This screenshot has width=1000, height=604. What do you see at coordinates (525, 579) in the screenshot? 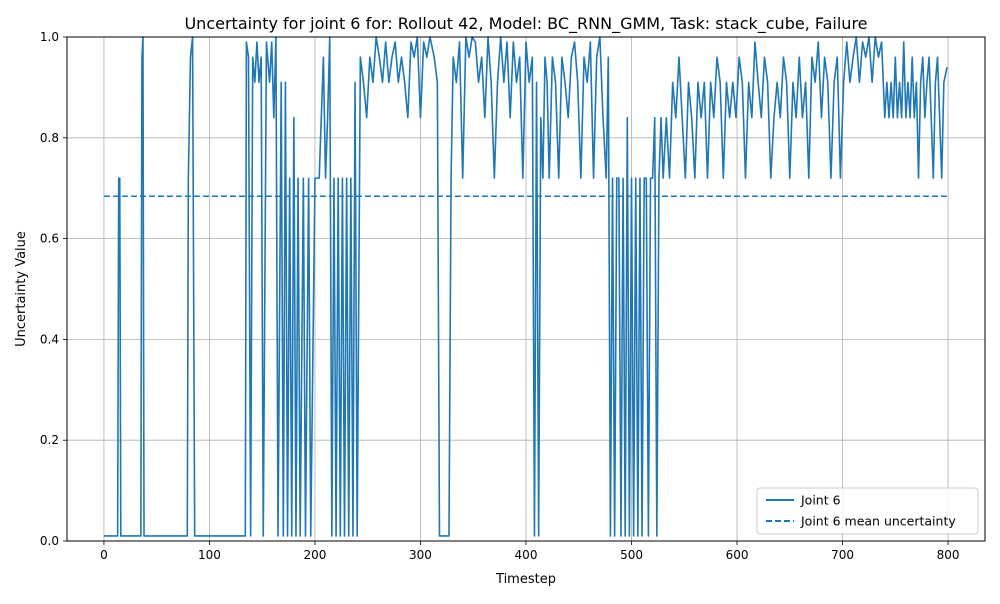
I see `x-axis-label: Timestep` at bounding box center [525, 579].